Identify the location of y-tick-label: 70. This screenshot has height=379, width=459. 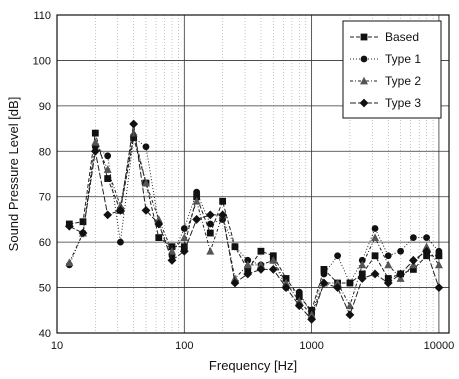
(45, 198).